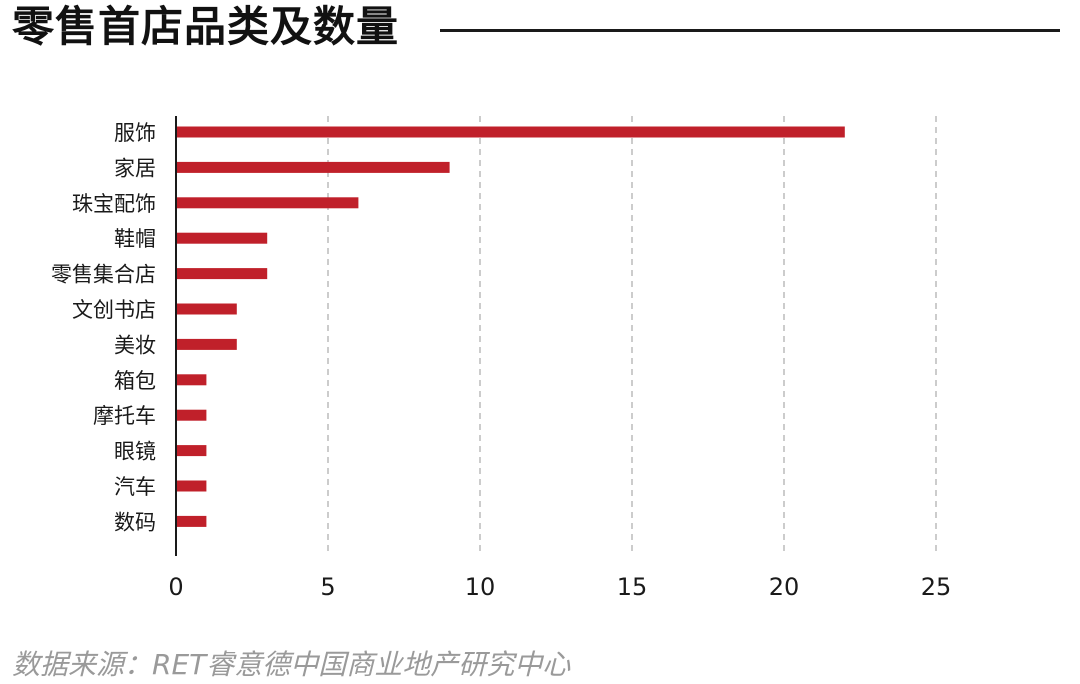  What do you see at coordinates (936, 587) in the screenshot?
I see `x-tick-label: 25` at bounding box center [936, 587].